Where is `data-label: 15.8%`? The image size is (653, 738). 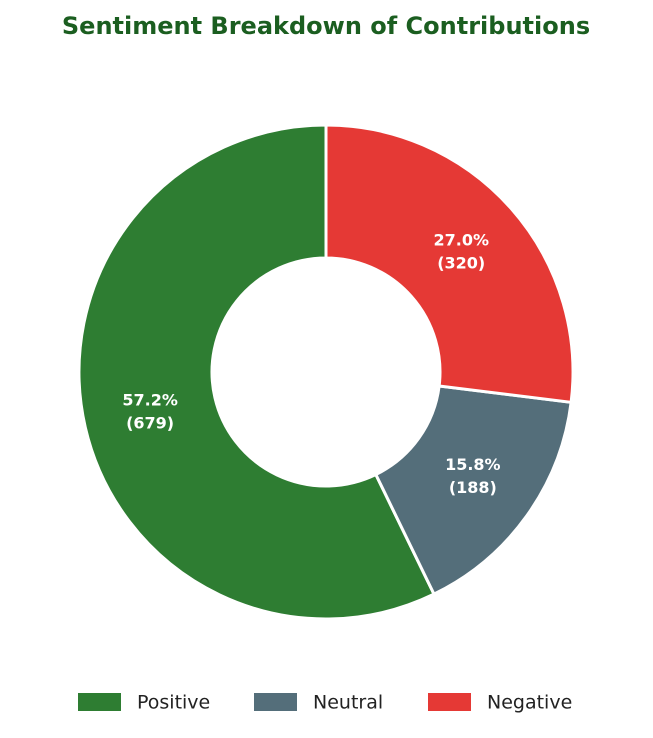
data-label: 15.8% is located at coordinates (473, 464).